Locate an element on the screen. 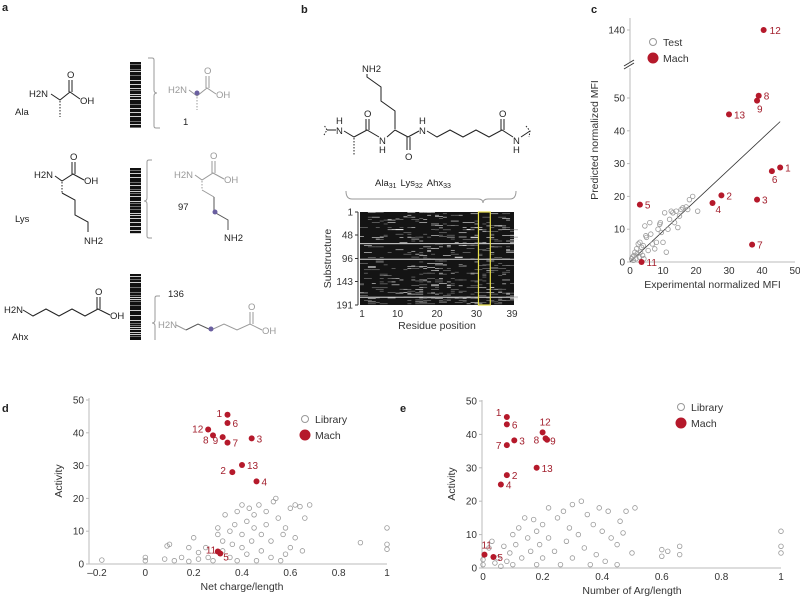 The width and height of the screenshot is (800, 596). x-tick-label: 0.8 is located at coordinates (339, 573).